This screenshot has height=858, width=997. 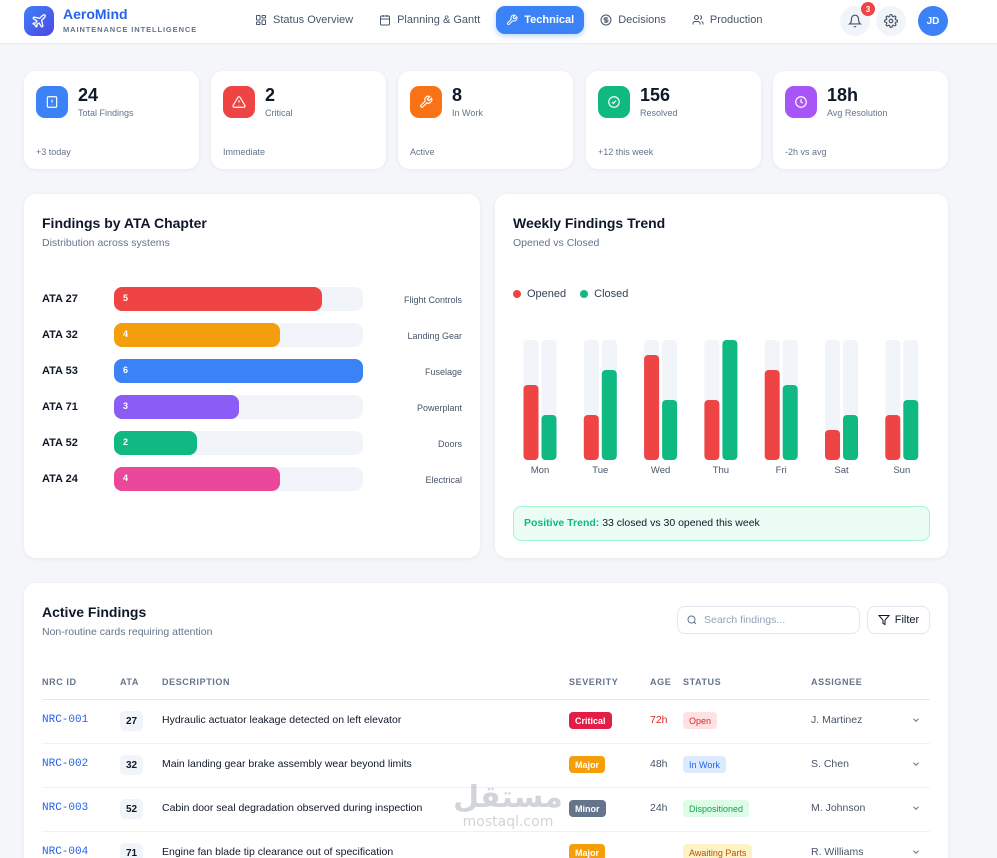 I want to click on stat-card-avg-resolution: 18h Avg Resolution -2h vs avg, so click(x=860, y=120).